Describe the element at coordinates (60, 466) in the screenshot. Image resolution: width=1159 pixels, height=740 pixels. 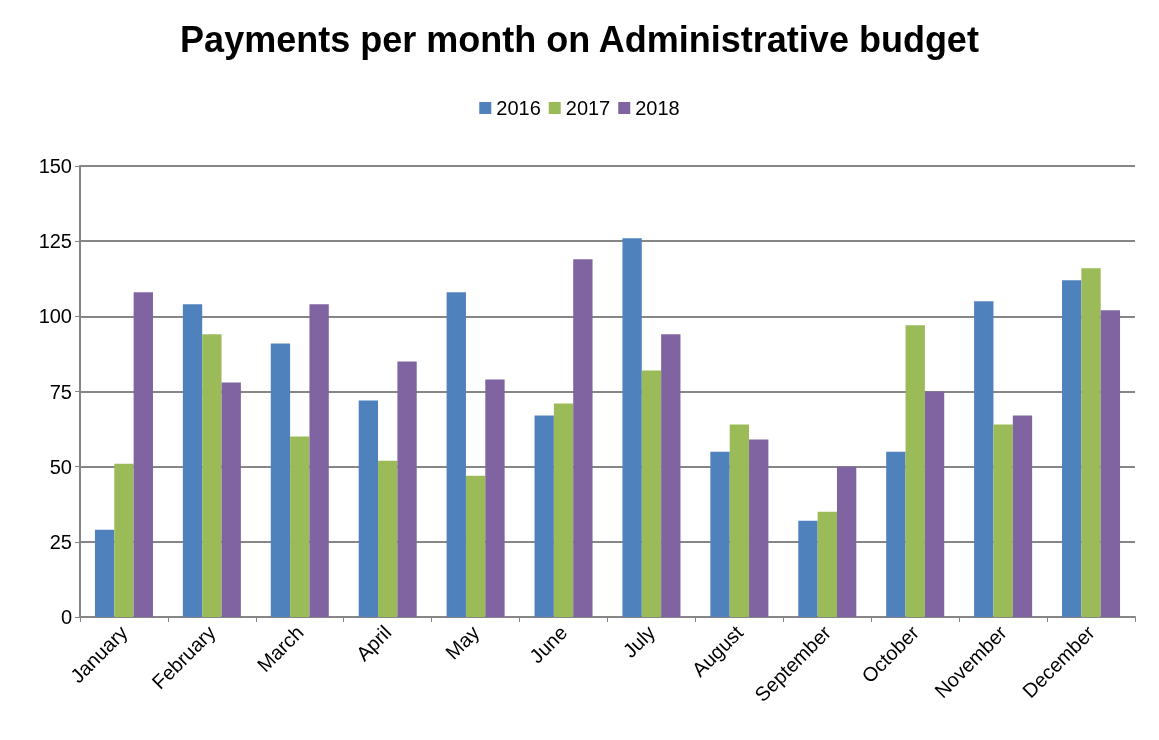
I see `y-tick-label: 50` at that location.